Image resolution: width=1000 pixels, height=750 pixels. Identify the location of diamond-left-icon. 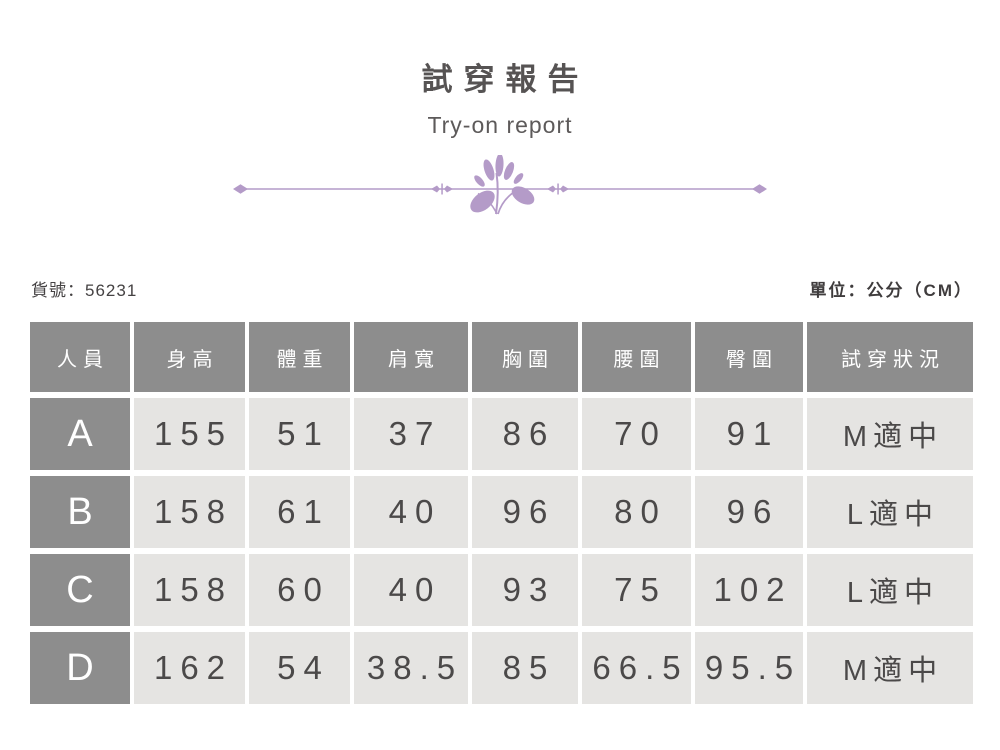
(240, 189).